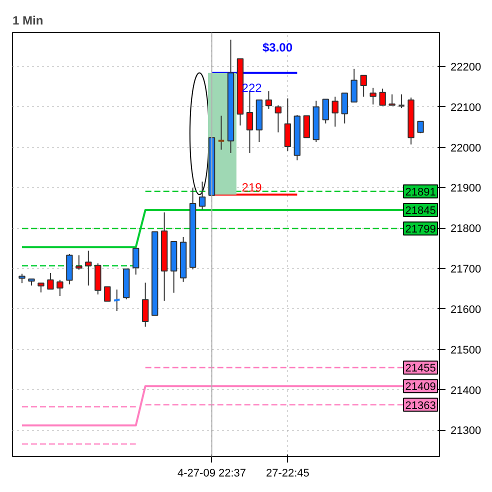 The image size is (492, 492). What do you see at coordinates (466, 310) in the screenshot?
I see `y-tick-label: 21600` at bounding box center [466, 310].